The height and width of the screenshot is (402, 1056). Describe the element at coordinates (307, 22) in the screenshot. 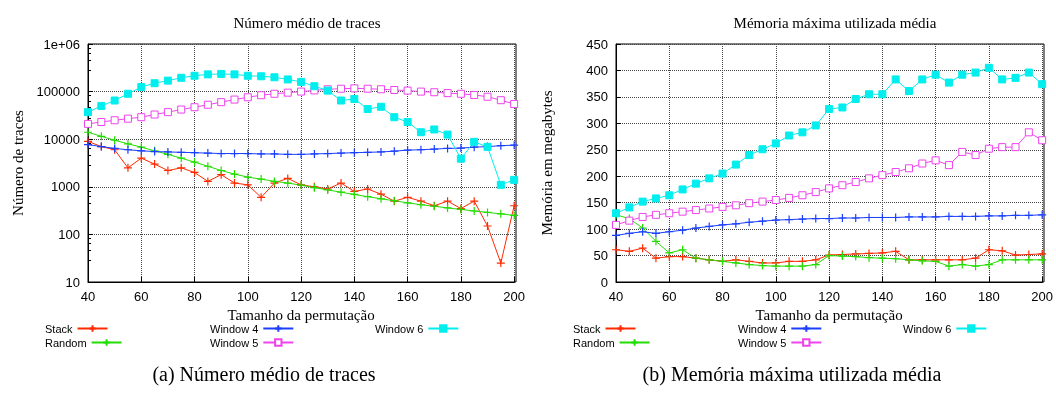

I see `chart-title: Número médio de traces` at that location.